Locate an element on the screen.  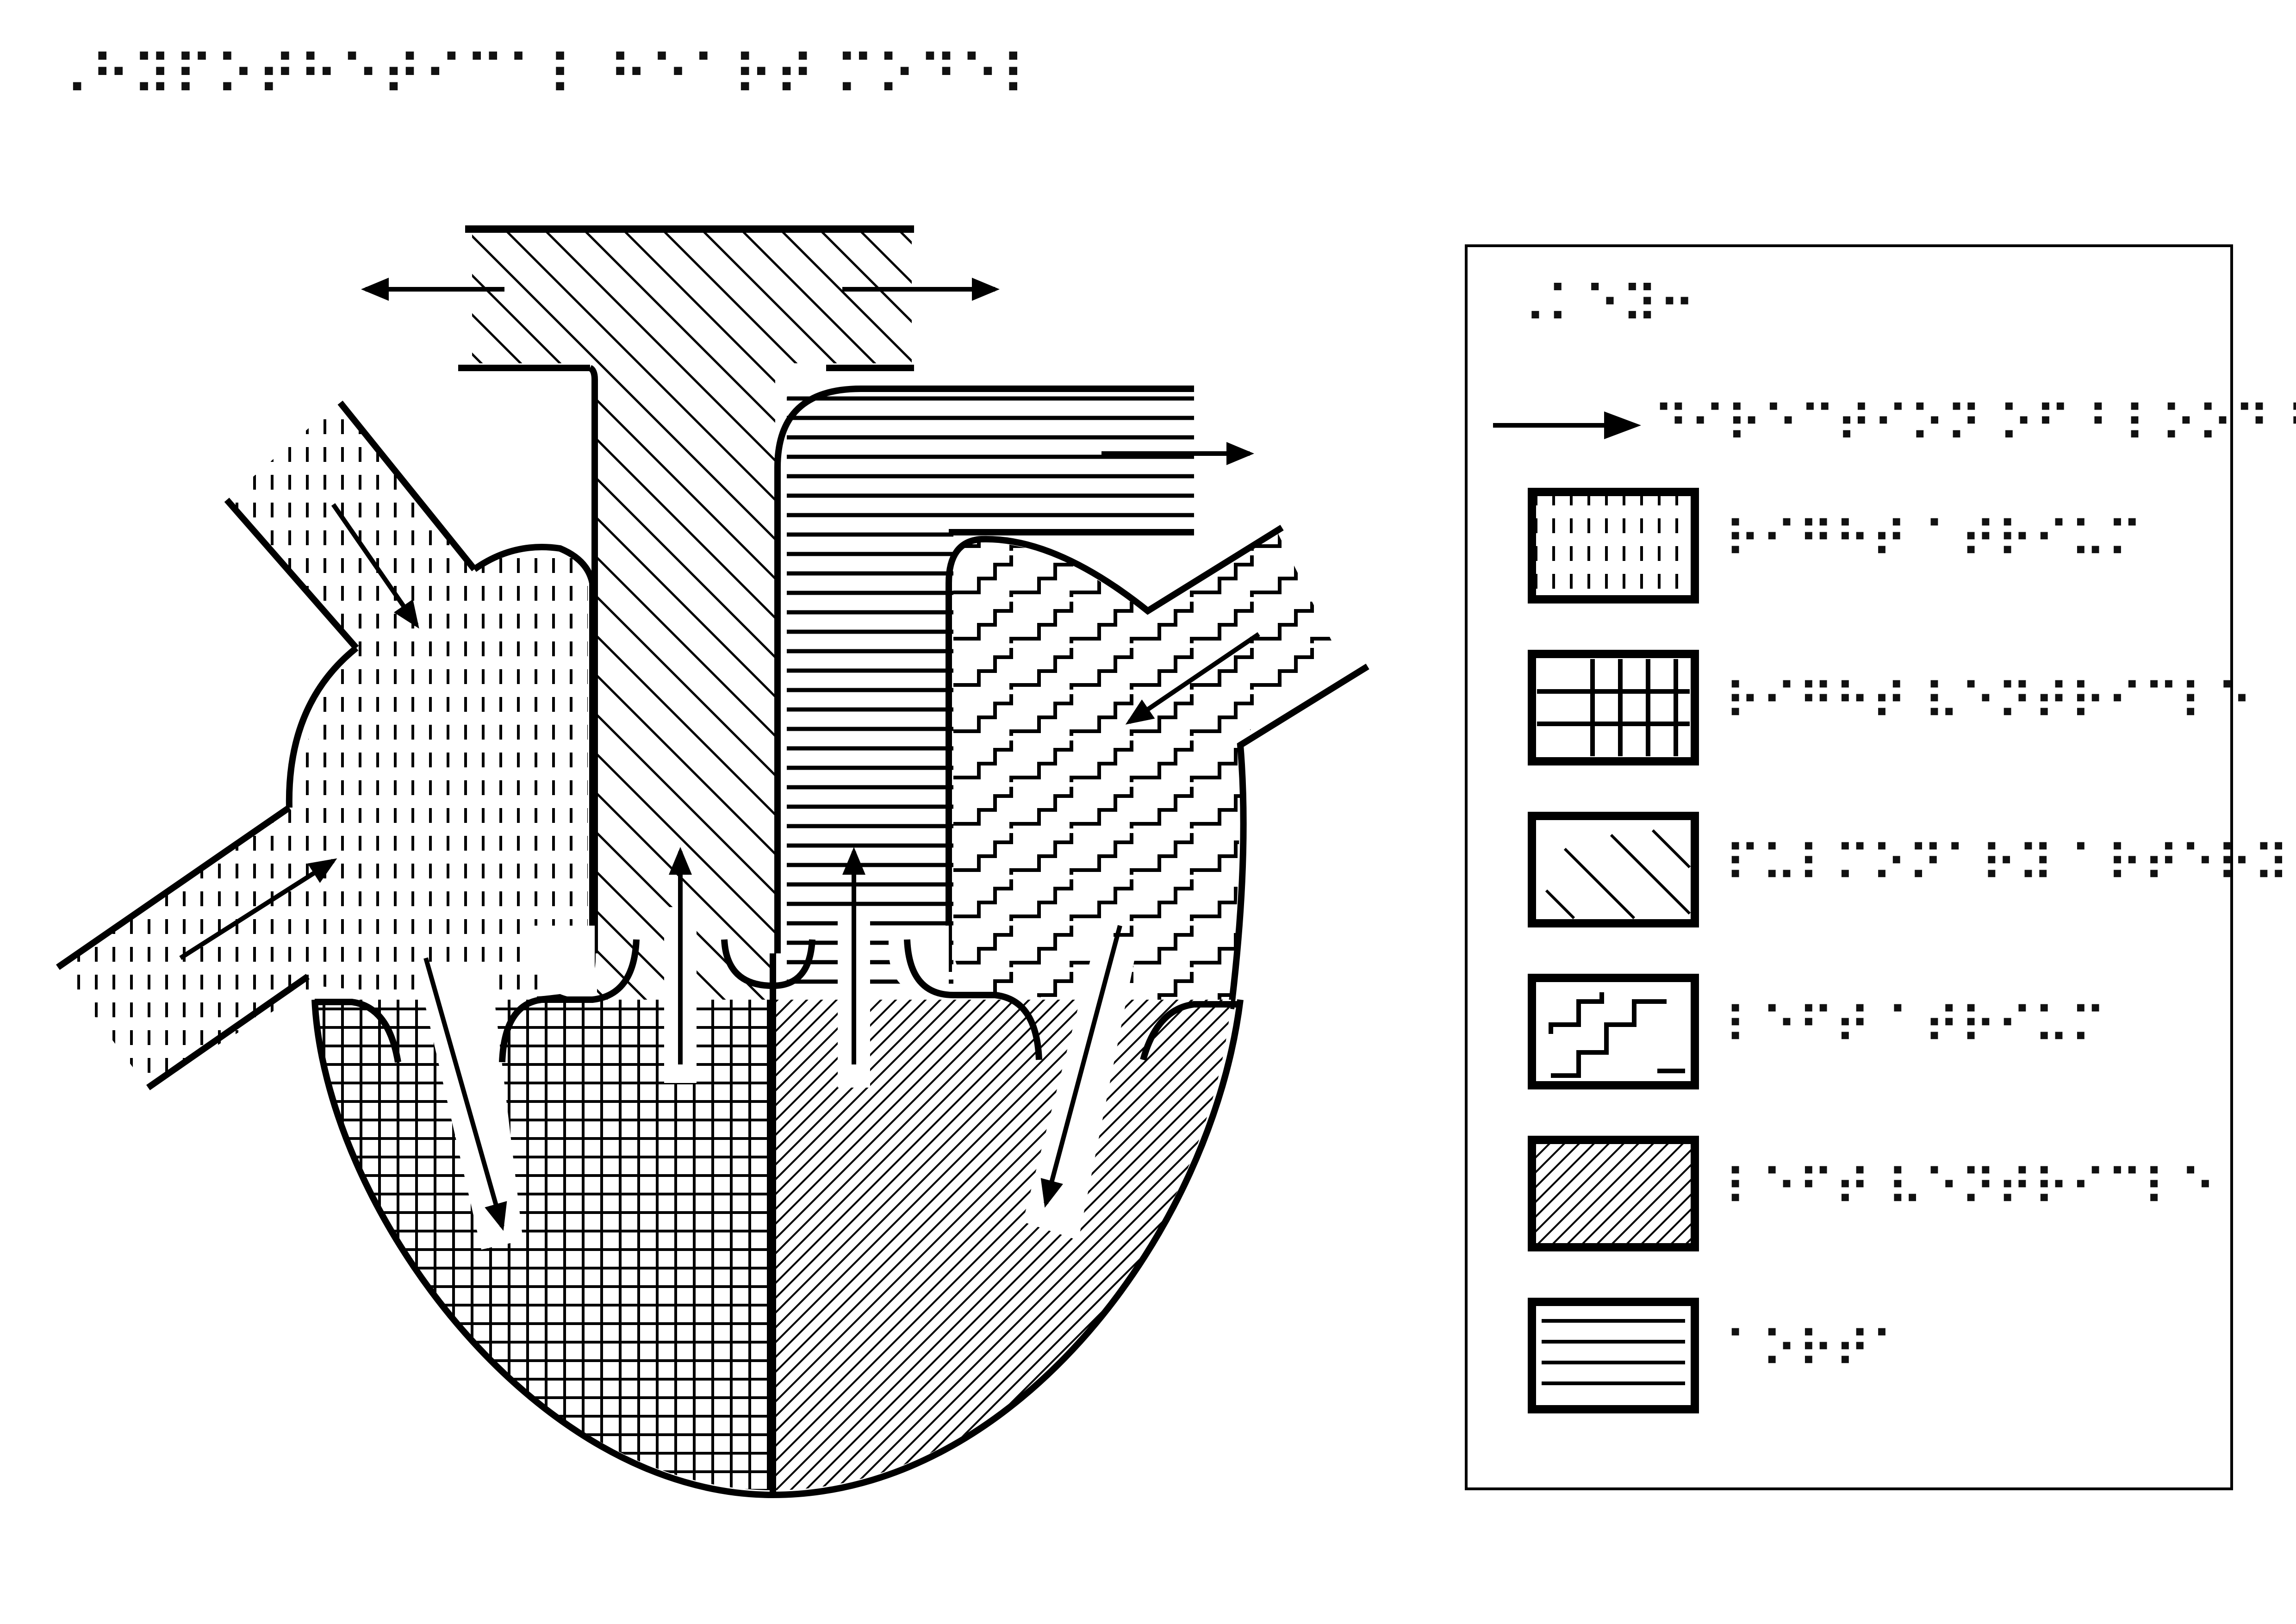
legend-item-aorta: ⠁⠕⠗⠞⠁ is located at coordinates (1849, 1358).